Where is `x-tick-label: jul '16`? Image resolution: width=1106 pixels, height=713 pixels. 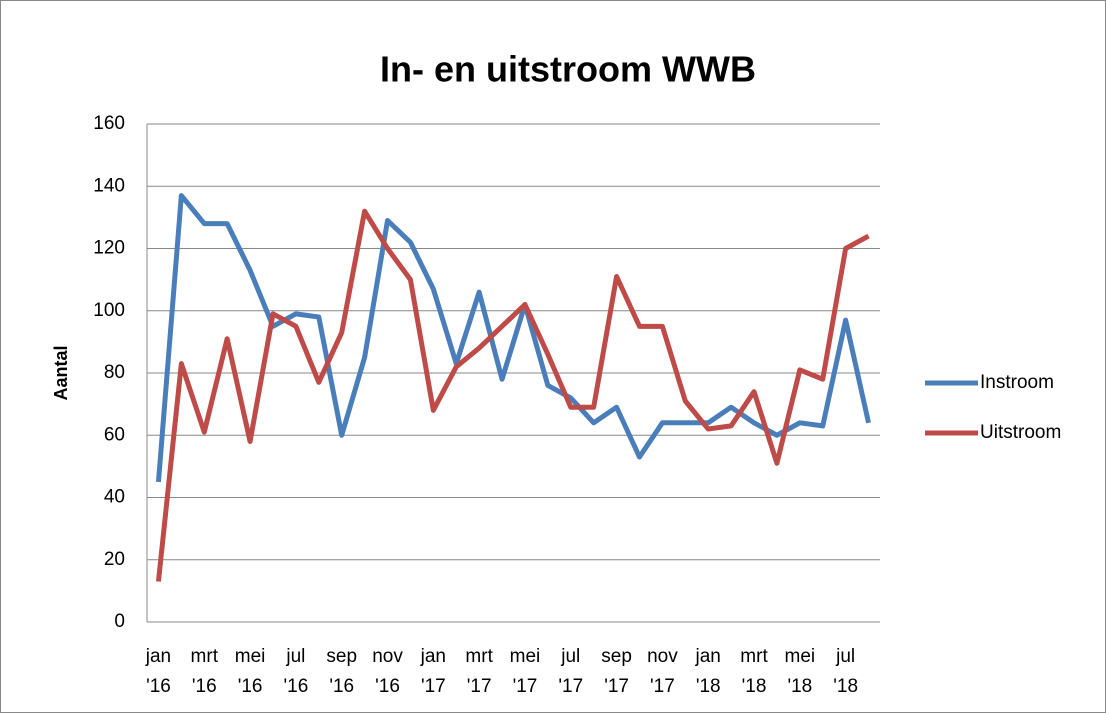 x-tick-label: jul '16 is located at coordinates (296, 671).